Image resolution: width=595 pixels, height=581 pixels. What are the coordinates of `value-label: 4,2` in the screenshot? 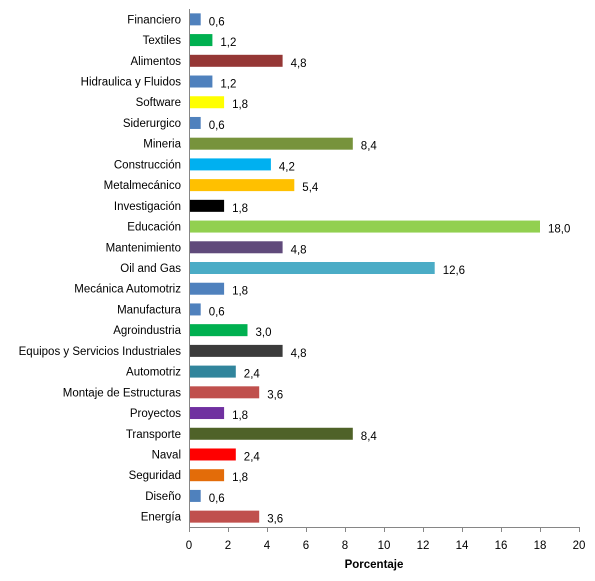 It's located at (287, 167).